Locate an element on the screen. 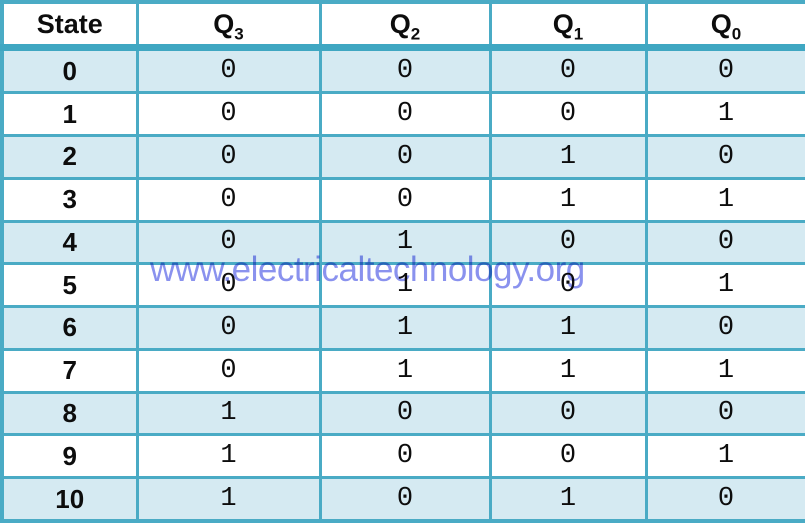 The image size is (805, 523). state-cell: 6 is located at coordinates (69, 328).